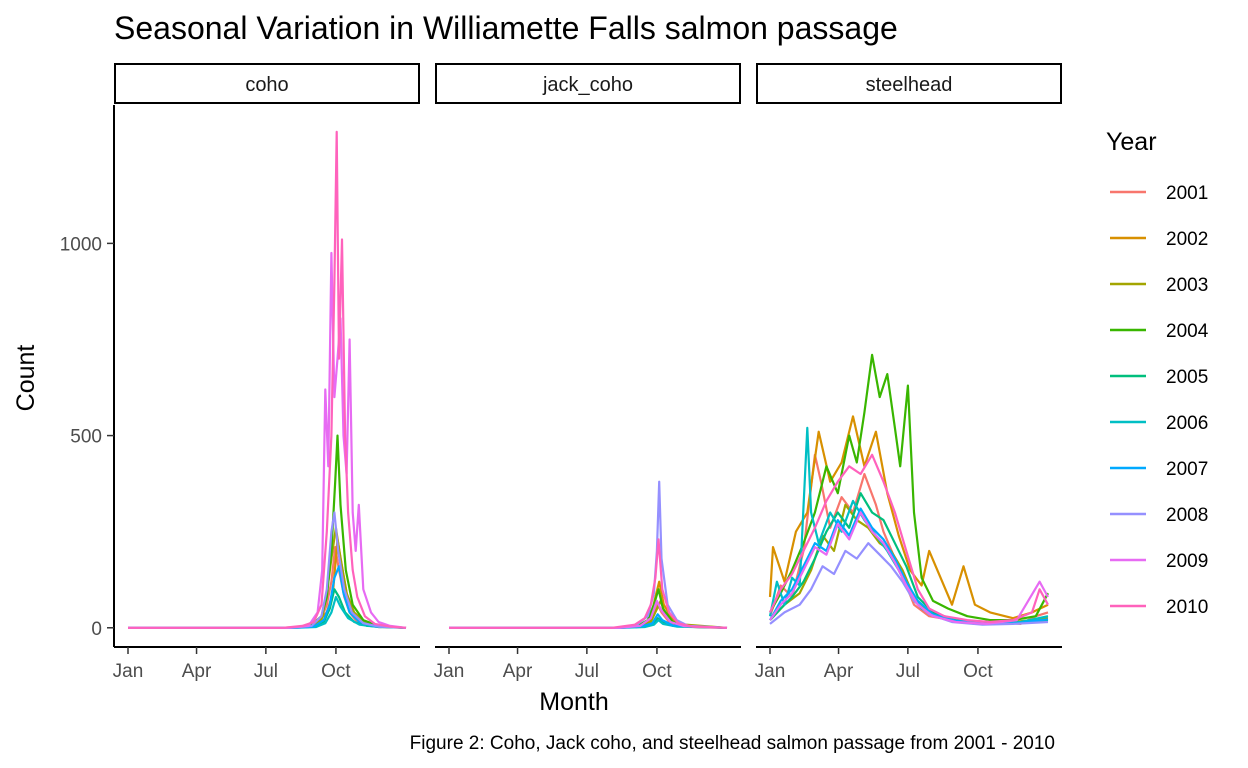 Image resolution: width=1248 pixels, height=768 pixels. I want to click on legend-label: 2006, so click(1187, 423).